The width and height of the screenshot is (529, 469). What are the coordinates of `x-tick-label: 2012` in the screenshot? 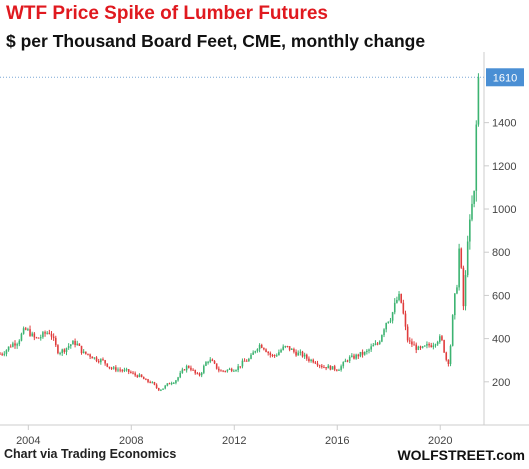 It's located at (234, 441).